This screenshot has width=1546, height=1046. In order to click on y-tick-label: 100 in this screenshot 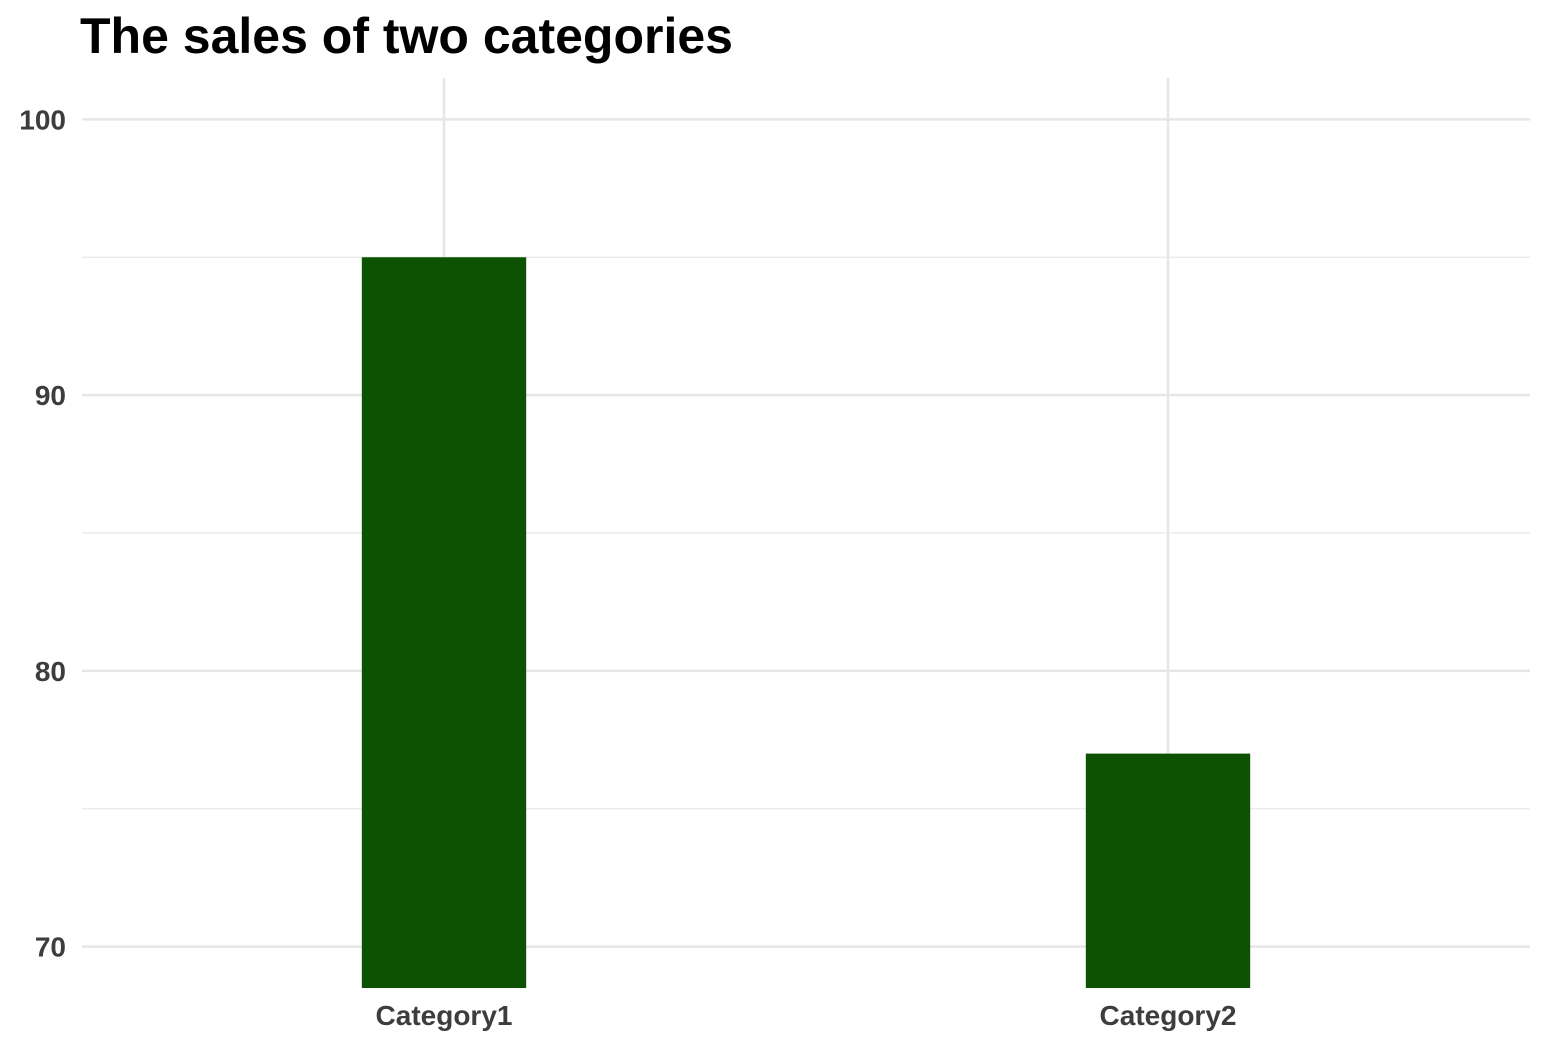, I will do `click(42, 119)`.